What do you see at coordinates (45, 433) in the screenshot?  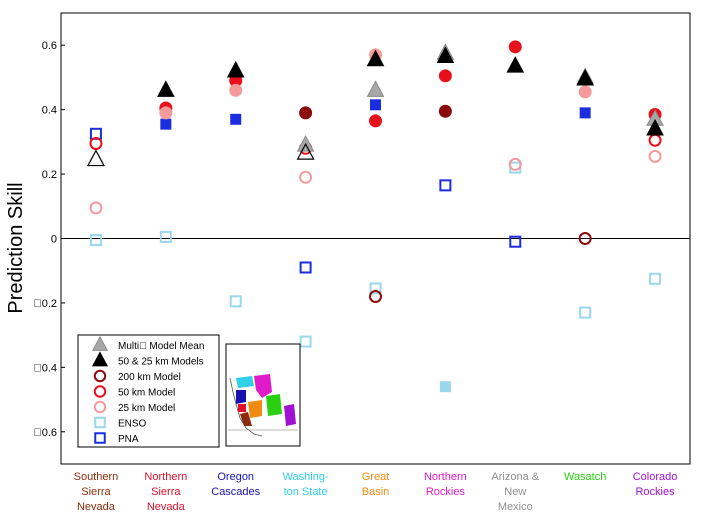 I see `y-tick-label:  0.6` at bounding box center [45, 433].